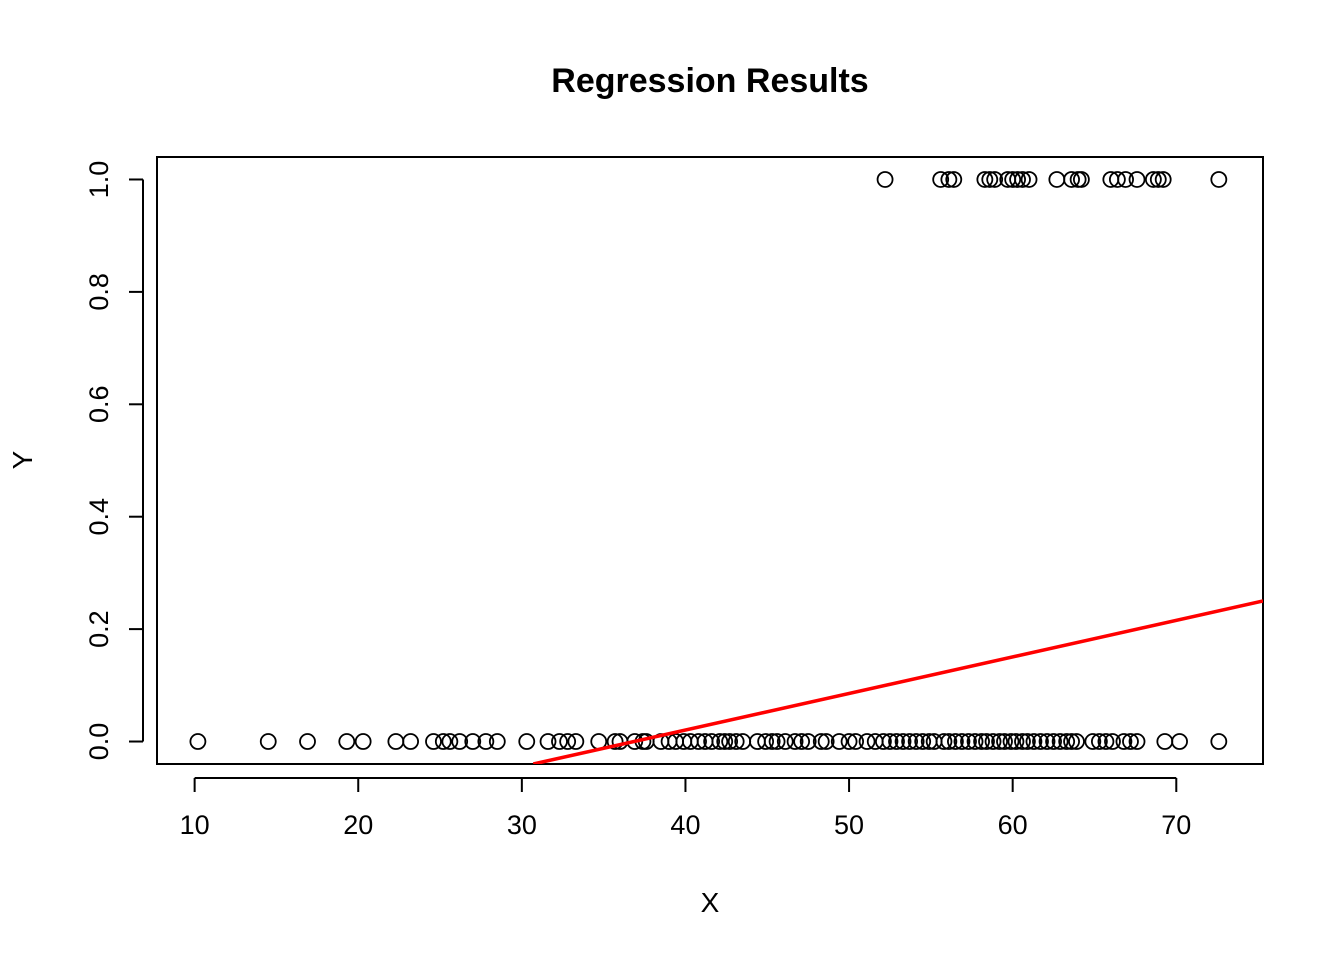  I want to click on chart-title: Regression Results, so click(709, 81).